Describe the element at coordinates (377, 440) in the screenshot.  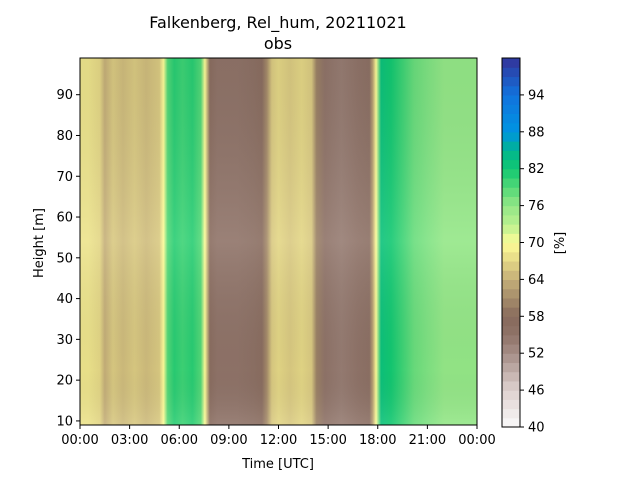
I see `x-tick-label: 18:00` at that location.